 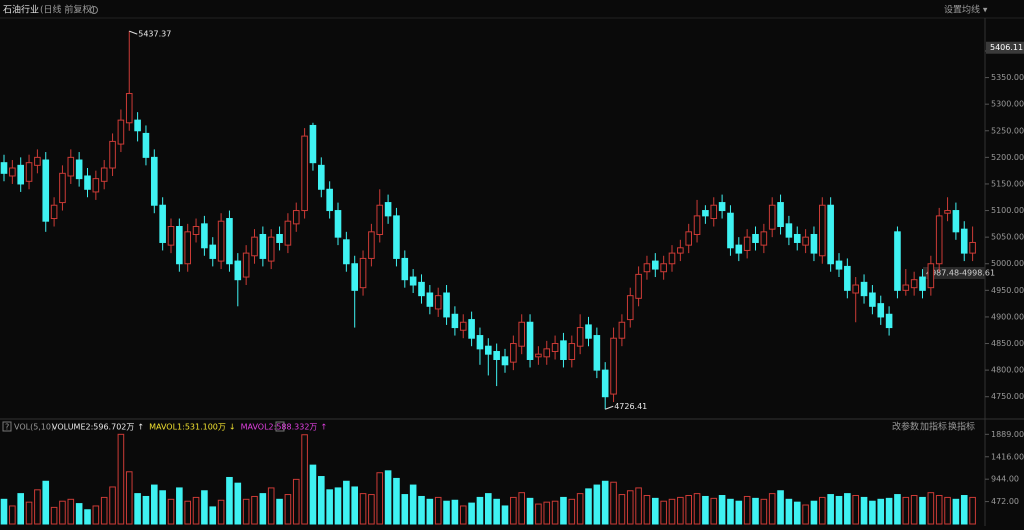 I want to click on min-leader, so click(x=609, y=407).